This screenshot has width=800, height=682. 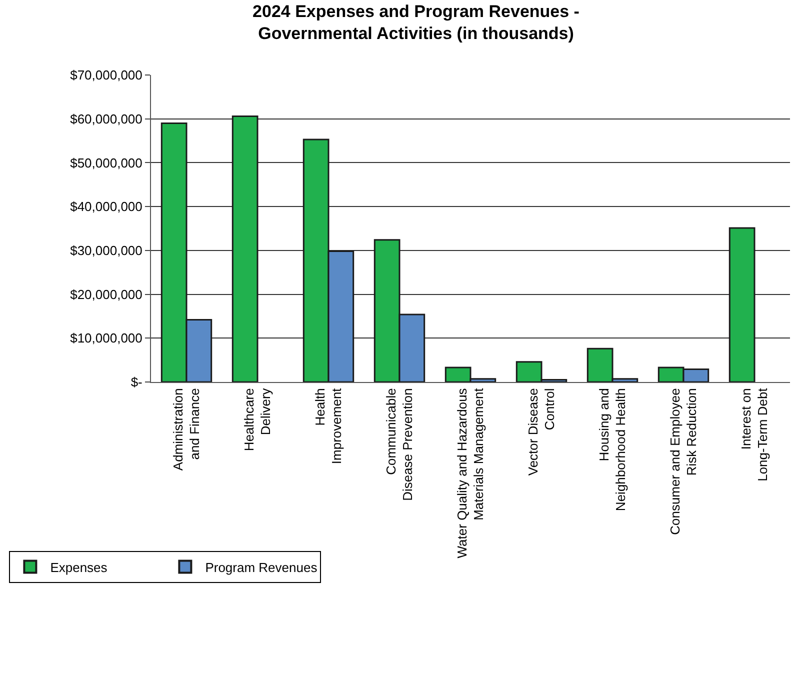 I want to click on x-tick-label: Water Quality and Hazardous Materials Management, so click(x=470, y=473).